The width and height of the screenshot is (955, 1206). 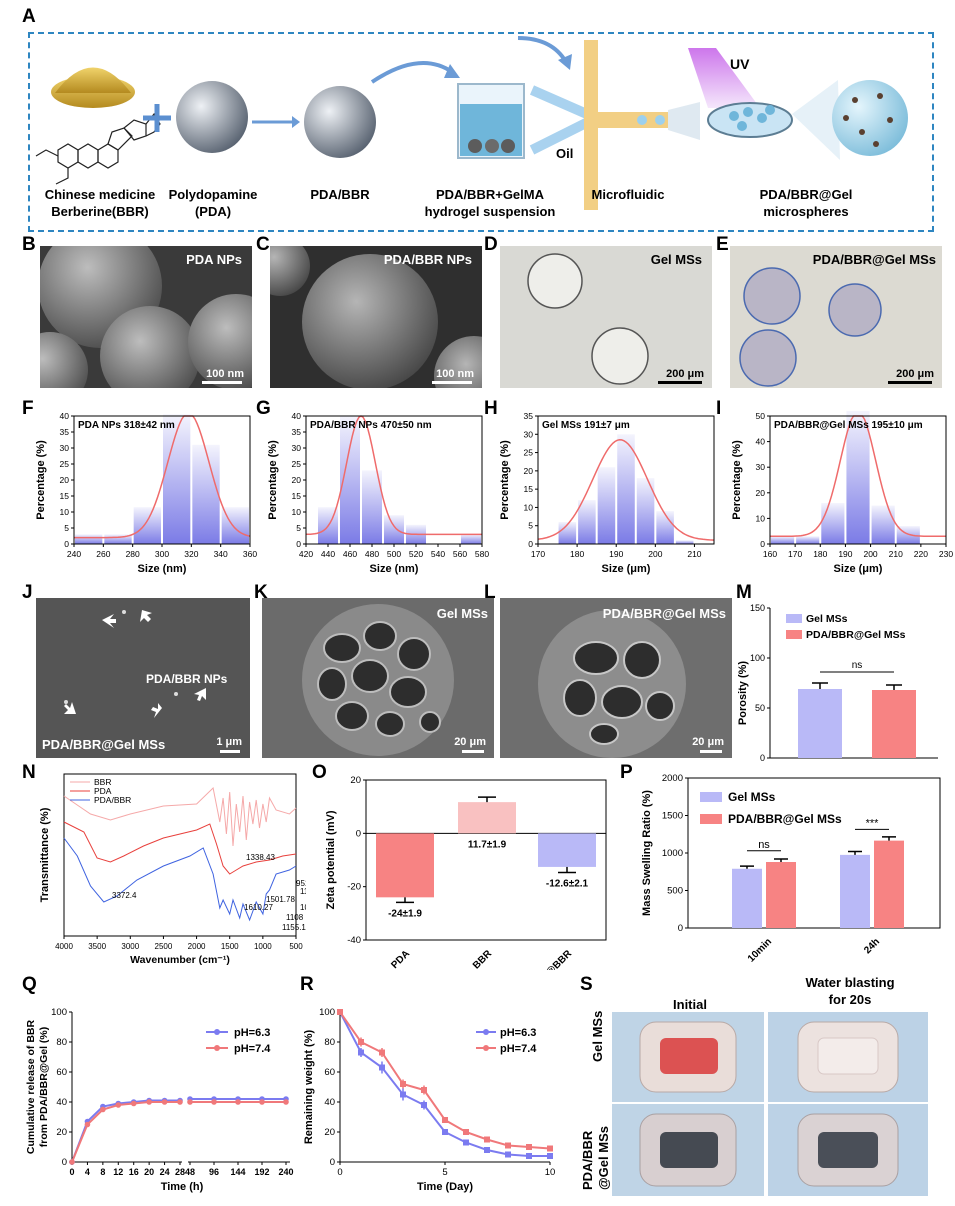 What do you see at coordinates (616, 554) in the screenshot?
I see `x-tick-label: 190` at bounding box center [616, 554].